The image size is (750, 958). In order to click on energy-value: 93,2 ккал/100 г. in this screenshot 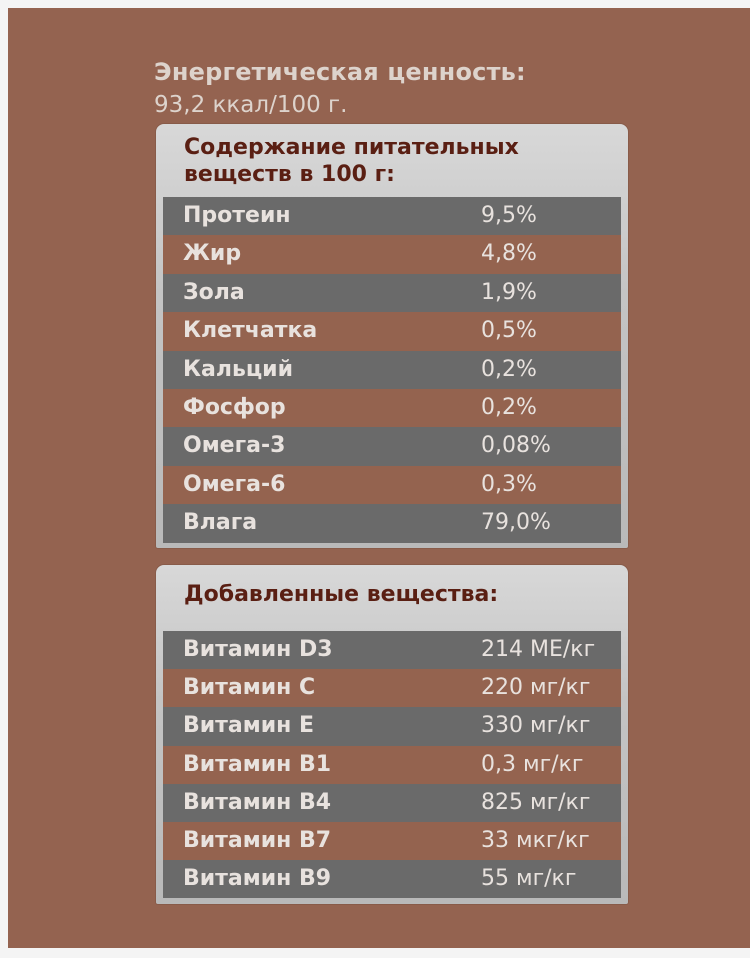, I will do `click(251, 105)`.